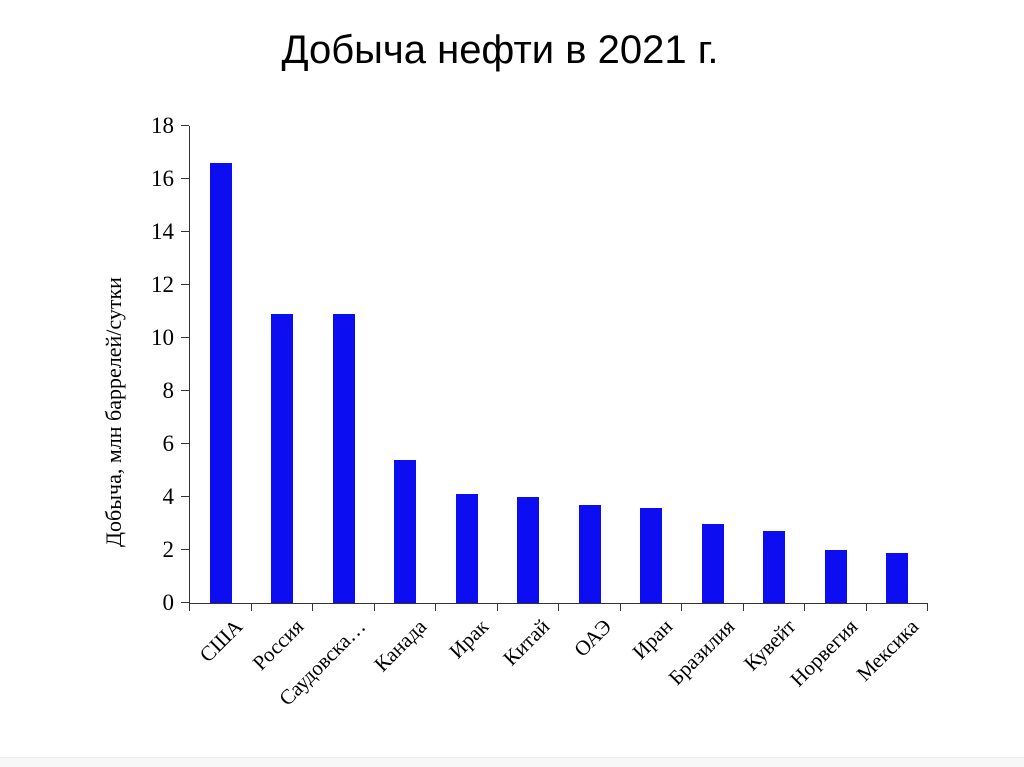 The height and width of the screenshot is (767, 1024). What do you see at coordinates (162, 178) in the screenshot?
I see `y-axis-tick-label: 16` at bounding box center [162, 178].